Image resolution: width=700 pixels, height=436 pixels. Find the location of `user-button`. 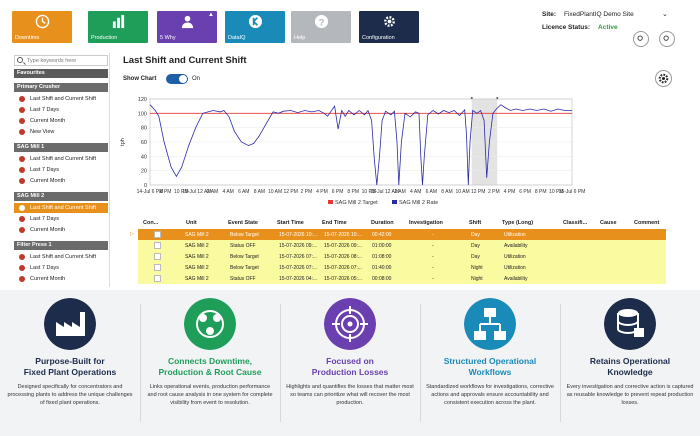

user-button is located at coordinates (641, 39).